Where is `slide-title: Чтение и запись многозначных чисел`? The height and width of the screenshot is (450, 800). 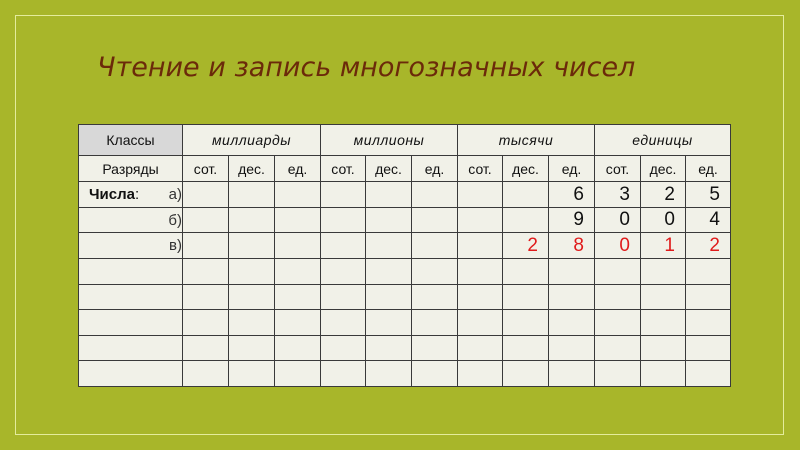 slide-title: Чтение и запись многозначных чисел is located at coordinates (366, 67).